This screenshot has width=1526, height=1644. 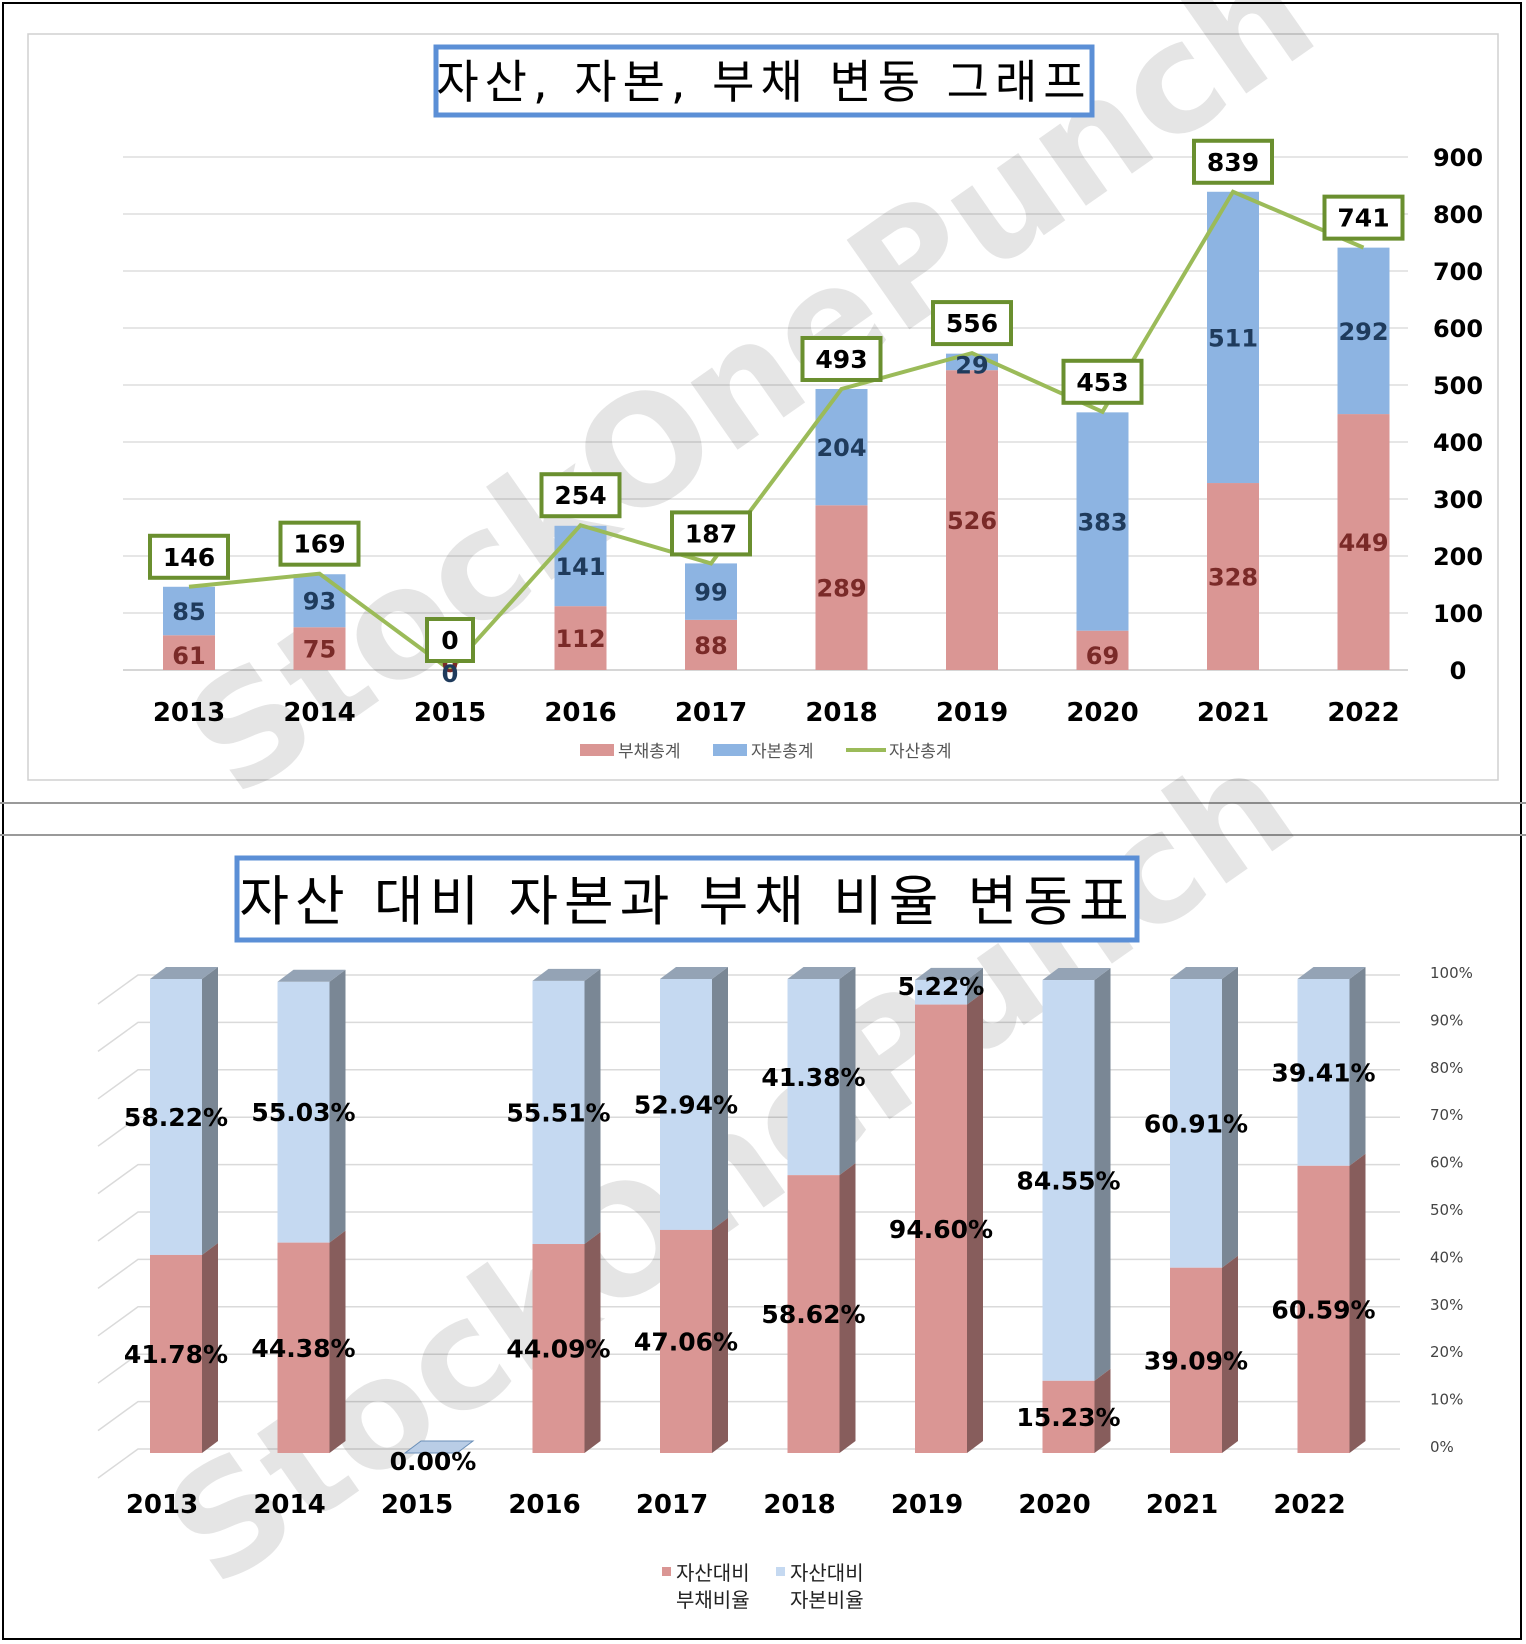 I want to click on x-tick-label: 2020, so click(x=1102, y=713).